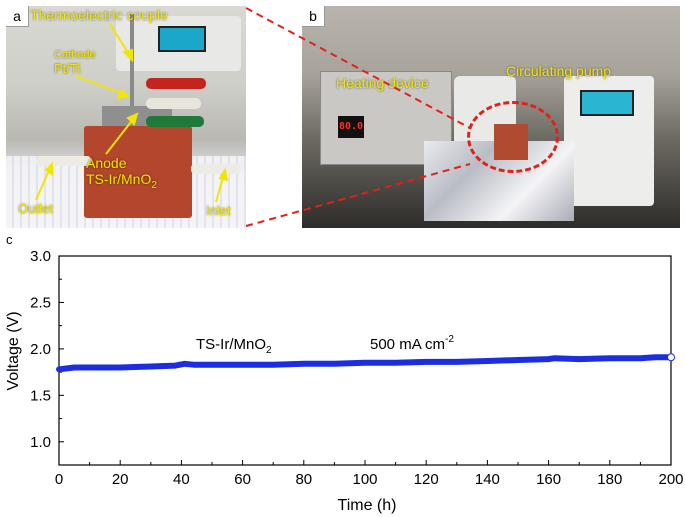  I want to click on chart-series-layer, so click(365, 363).